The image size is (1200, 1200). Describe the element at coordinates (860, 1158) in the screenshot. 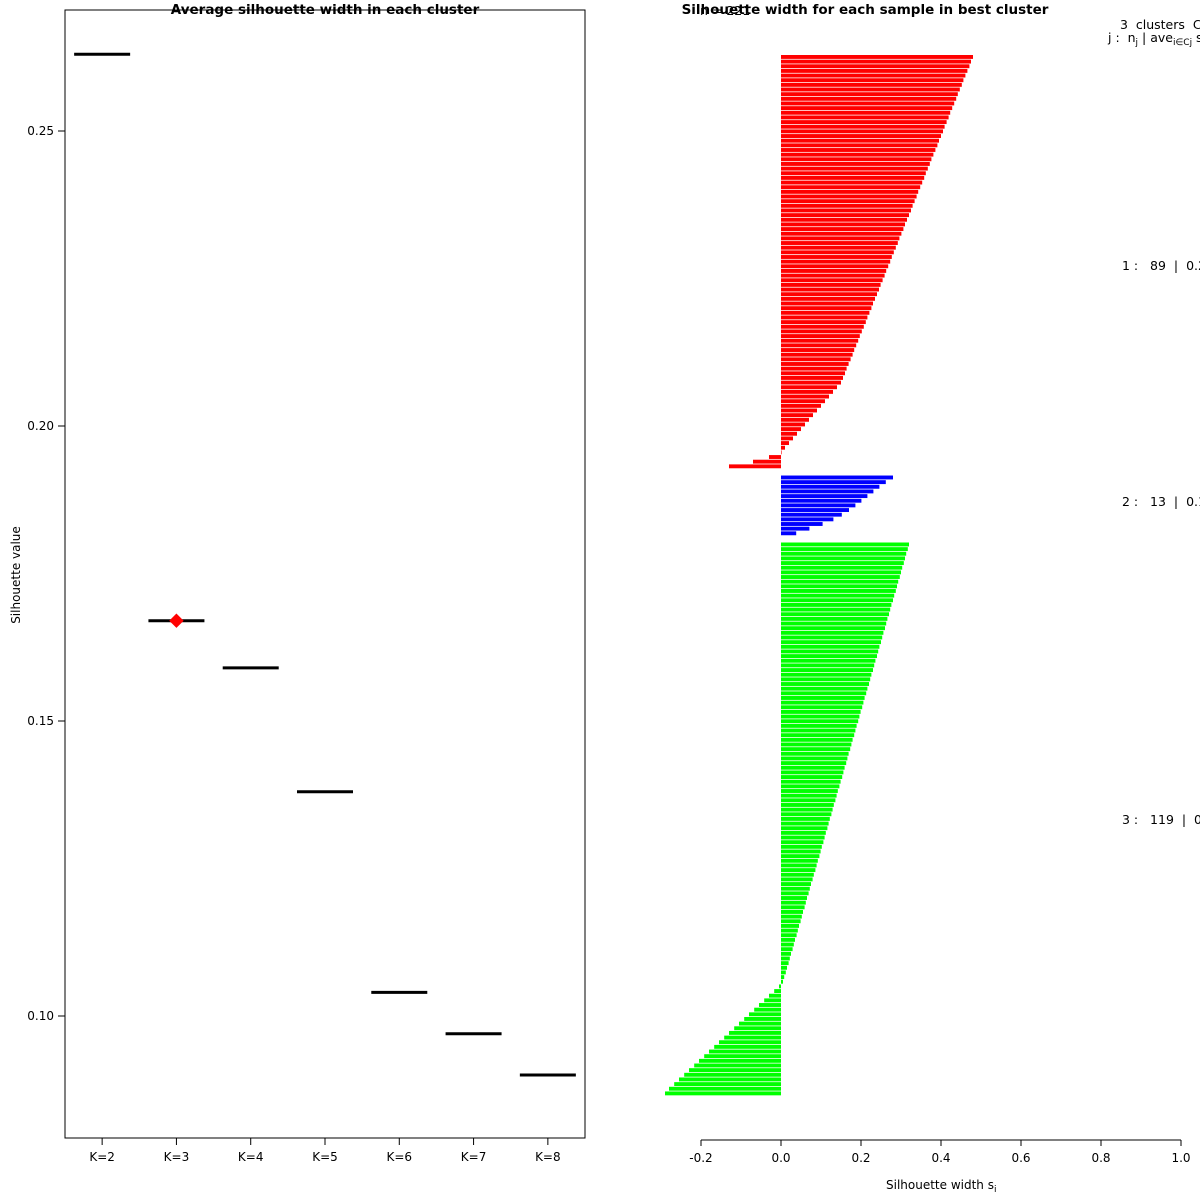

I see `x-tick-label: 0.2` at that location.